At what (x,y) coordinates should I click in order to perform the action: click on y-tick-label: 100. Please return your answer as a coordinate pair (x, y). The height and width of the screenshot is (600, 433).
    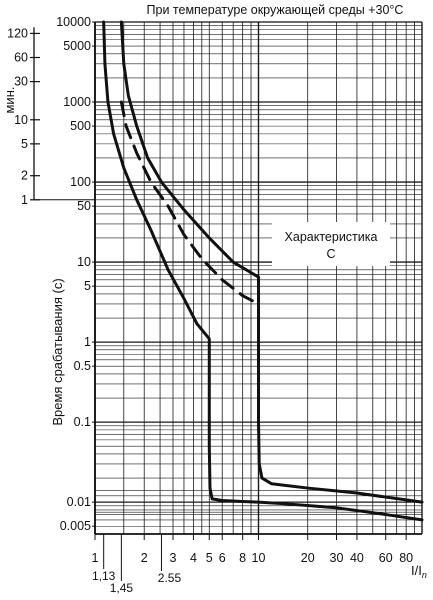
    Looking at the image, I should click on (80, 182).